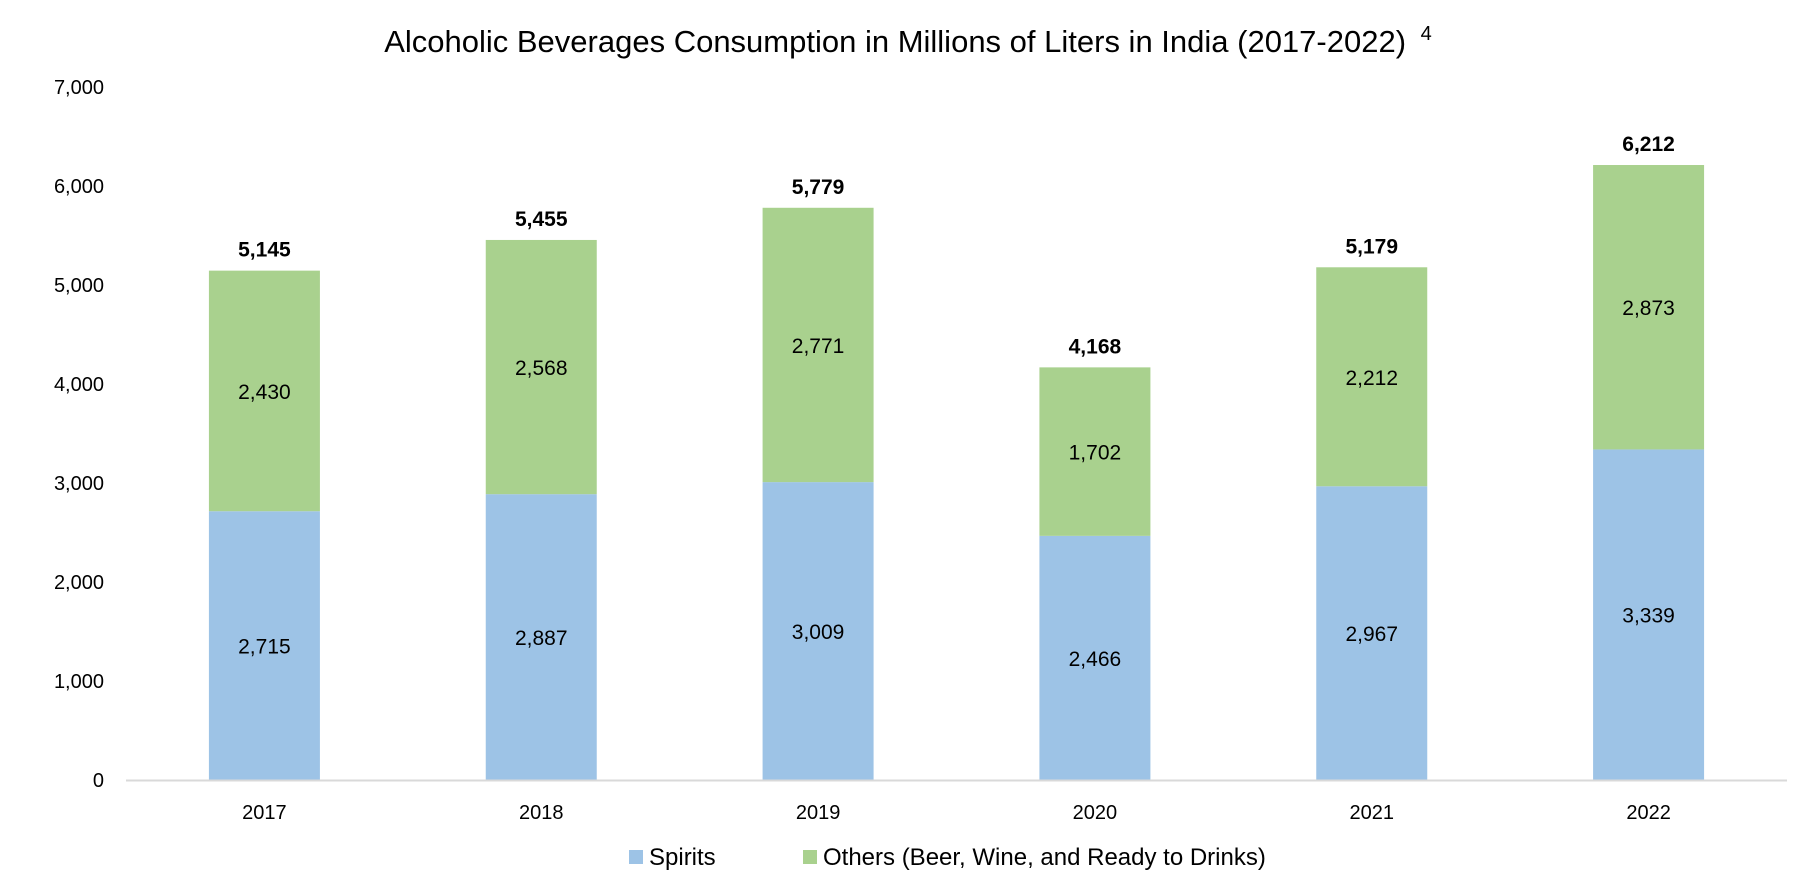 This screenshot has height=892, width=1817. I want to click on legend-item-spirits: Spirits, so click(672, 857).